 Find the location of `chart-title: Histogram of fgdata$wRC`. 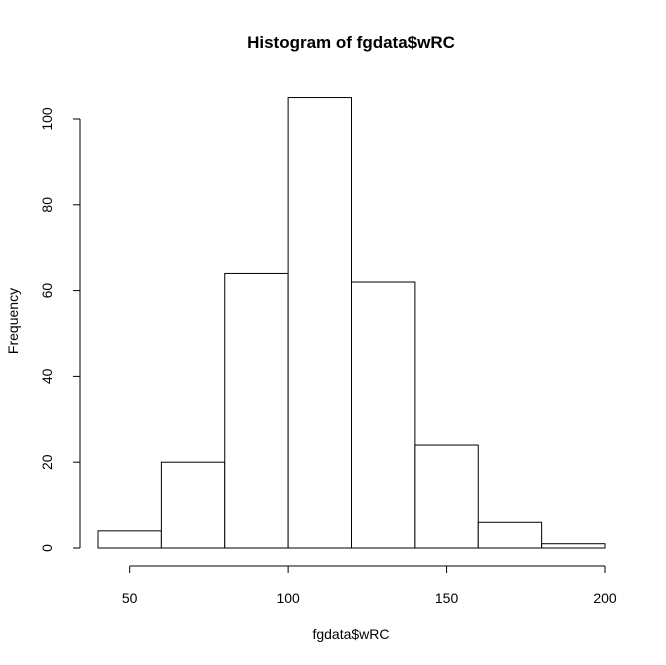

chart-title: Histogram of fgdata$wRC is located at coordinates (351, 42).